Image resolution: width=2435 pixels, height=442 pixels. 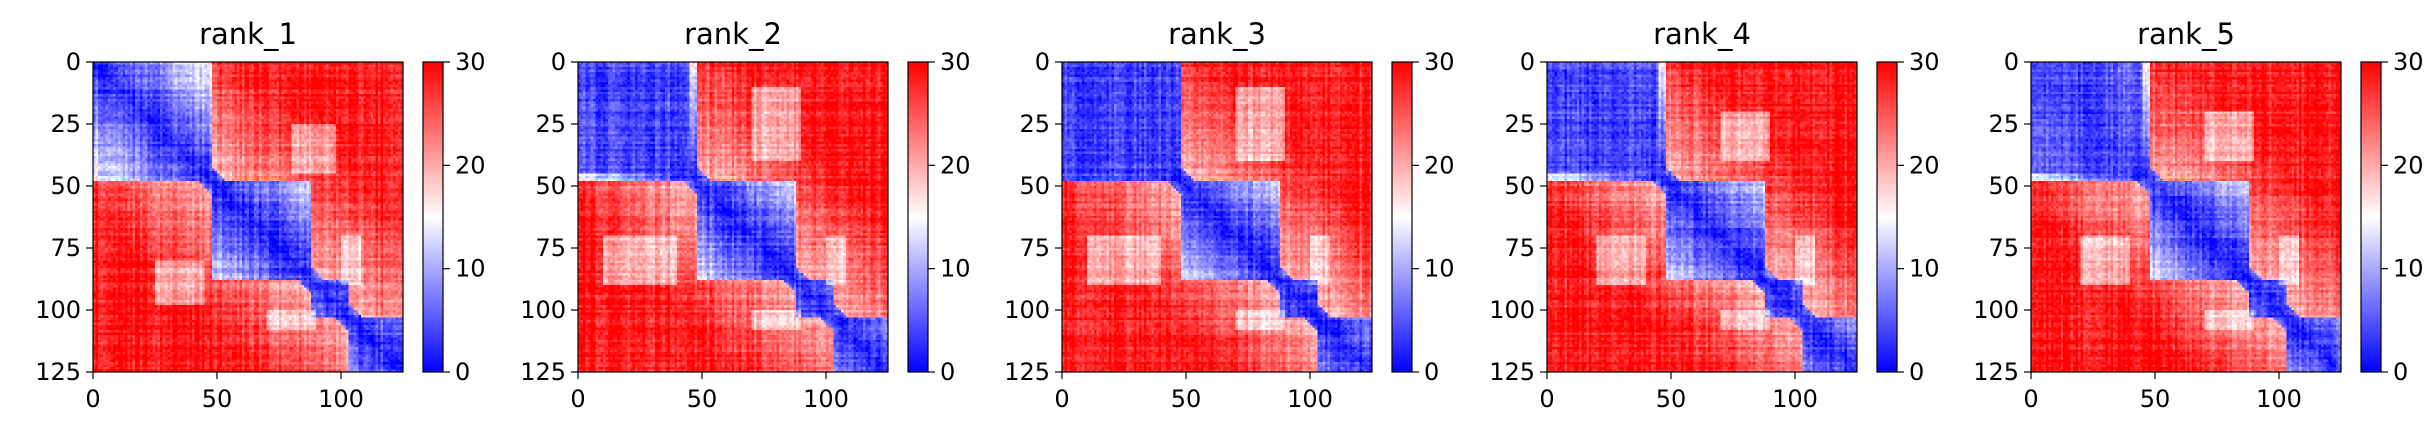 What do you see at coordinates (1702, 34) in the screenshot?
I see `panel-title: rank_4` at bounding box center [1702, 34].